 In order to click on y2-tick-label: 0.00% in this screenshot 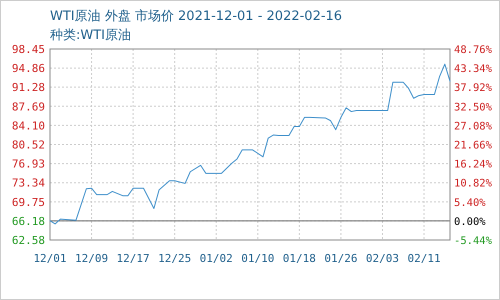, I will do `click(470, 222)`.